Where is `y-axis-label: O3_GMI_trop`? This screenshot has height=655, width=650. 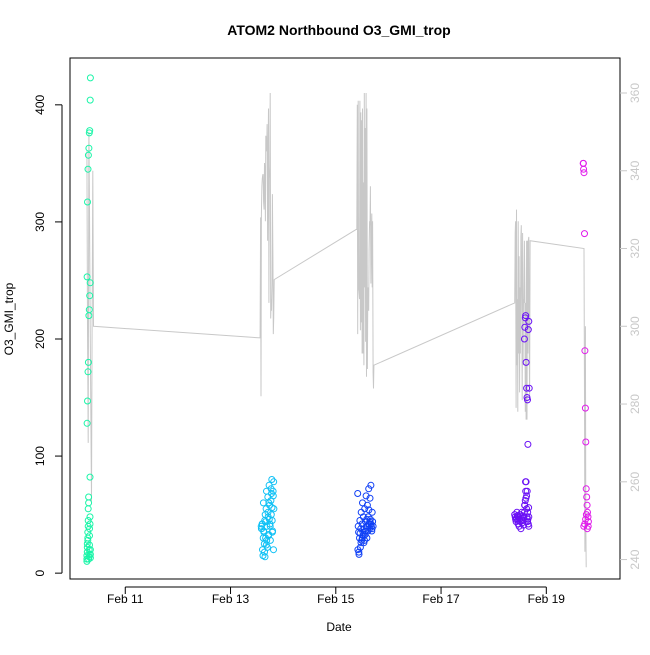
y-axis-label: O3_GMI_trop is located at coordinates (9, 318).